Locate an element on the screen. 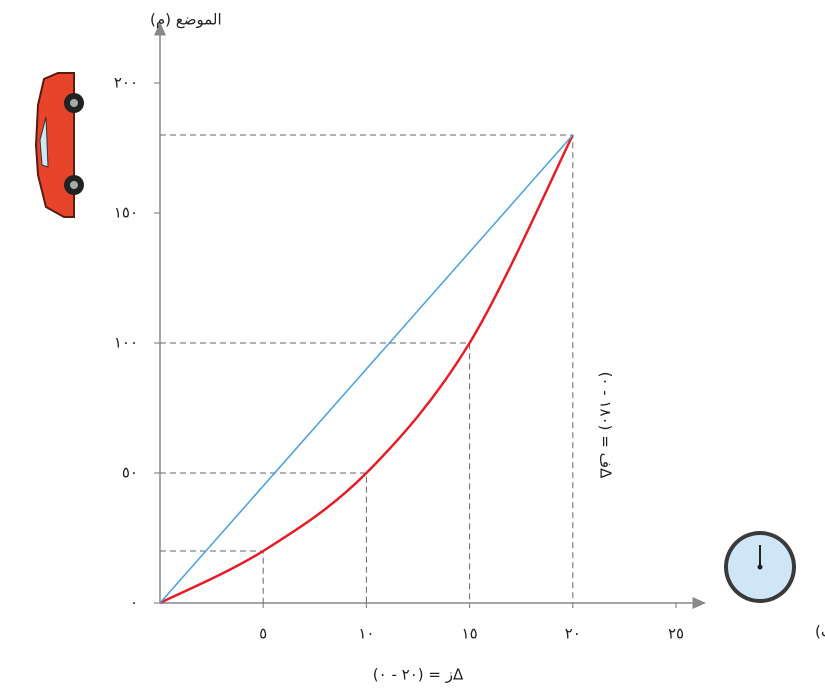 The width and height of the screenshot is (825, 695). x-tick-label: ٢٠ is located at coordinates (573, 634).